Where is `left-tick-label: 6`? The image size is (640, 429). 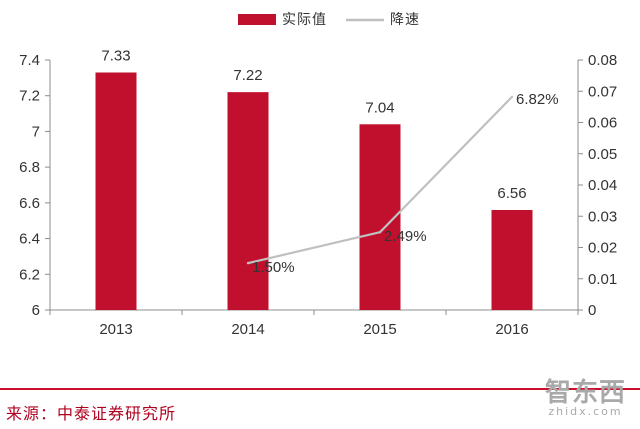
left-tick-label: 6 is located at coordinates (36, 310).